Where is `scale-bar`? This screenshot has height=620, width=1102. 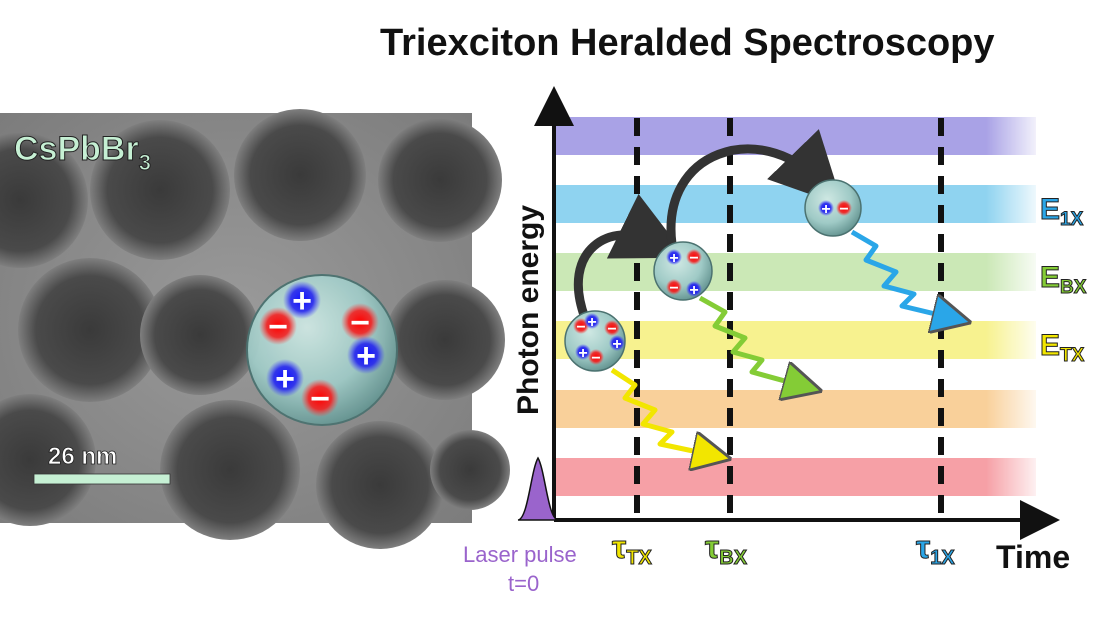 scale-bar is located at coordinates (102, 479).